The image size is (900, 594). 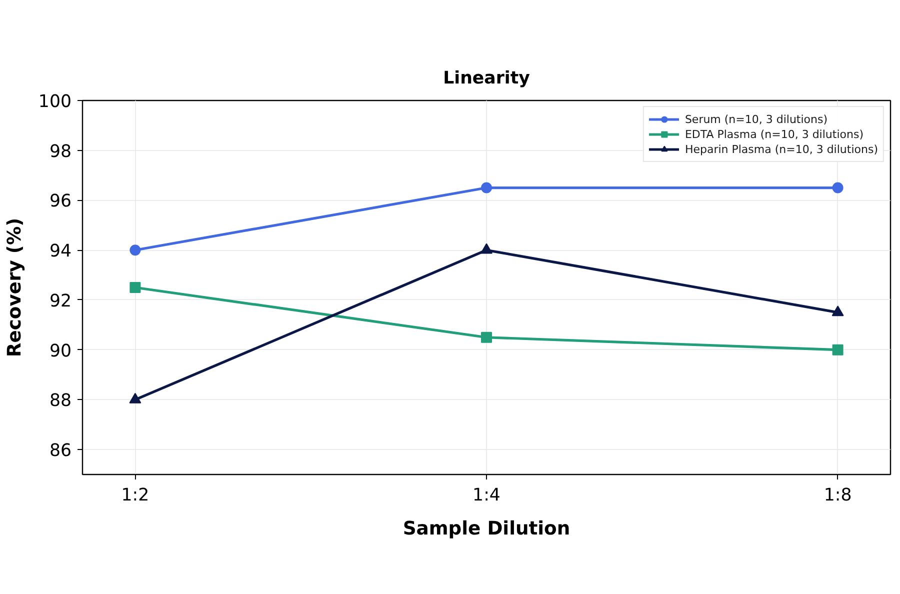 What do you see at coordinates (486, 529) in the screenshot?
I see `x-axis-title: Sample Dilution` at bounding box center [486, 529].